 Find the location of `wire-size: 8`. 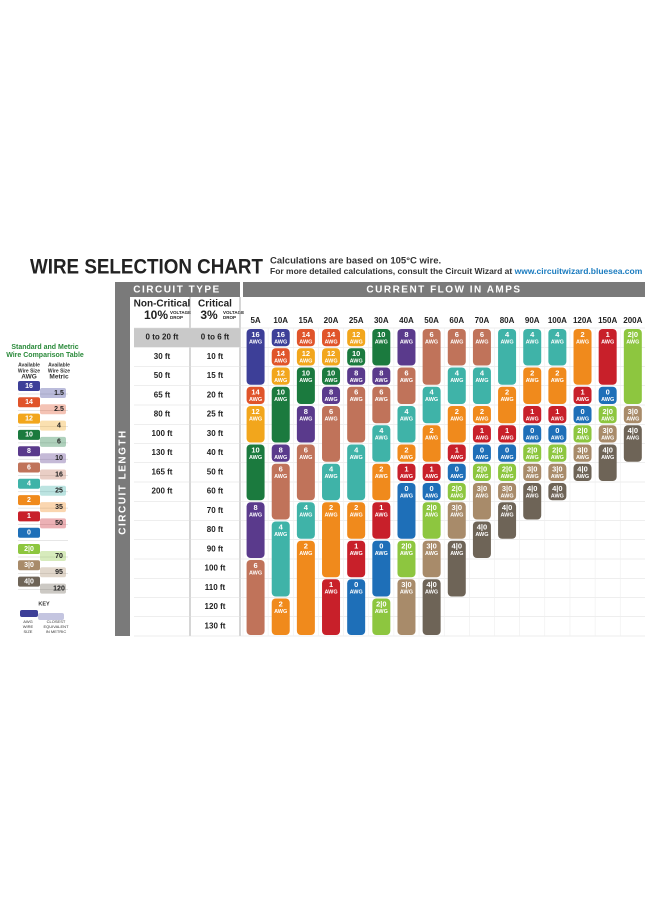

wire-size: 8 is located at coordinates (331, 392).